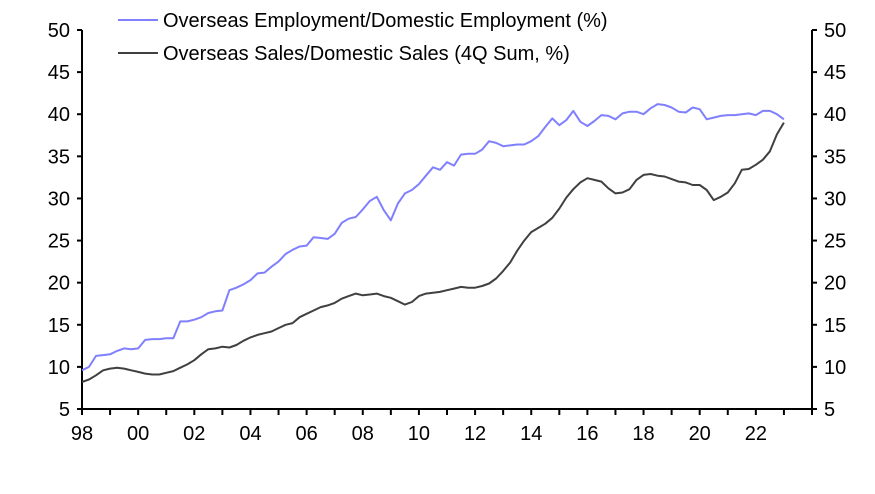 The height and width of the screenshot is (494, 875). What do you see at coordinates (59, 157) in the screenshot?
I see `left-y-tick-label: 35` at bounding box center [59, 157].